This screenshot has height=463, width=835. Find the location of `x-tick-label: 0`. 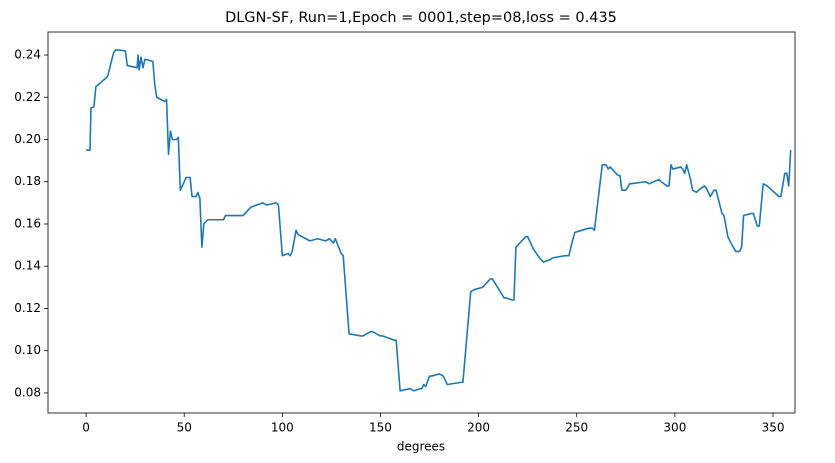

x-tick-label: 0 is located at coordinates (86, 428).